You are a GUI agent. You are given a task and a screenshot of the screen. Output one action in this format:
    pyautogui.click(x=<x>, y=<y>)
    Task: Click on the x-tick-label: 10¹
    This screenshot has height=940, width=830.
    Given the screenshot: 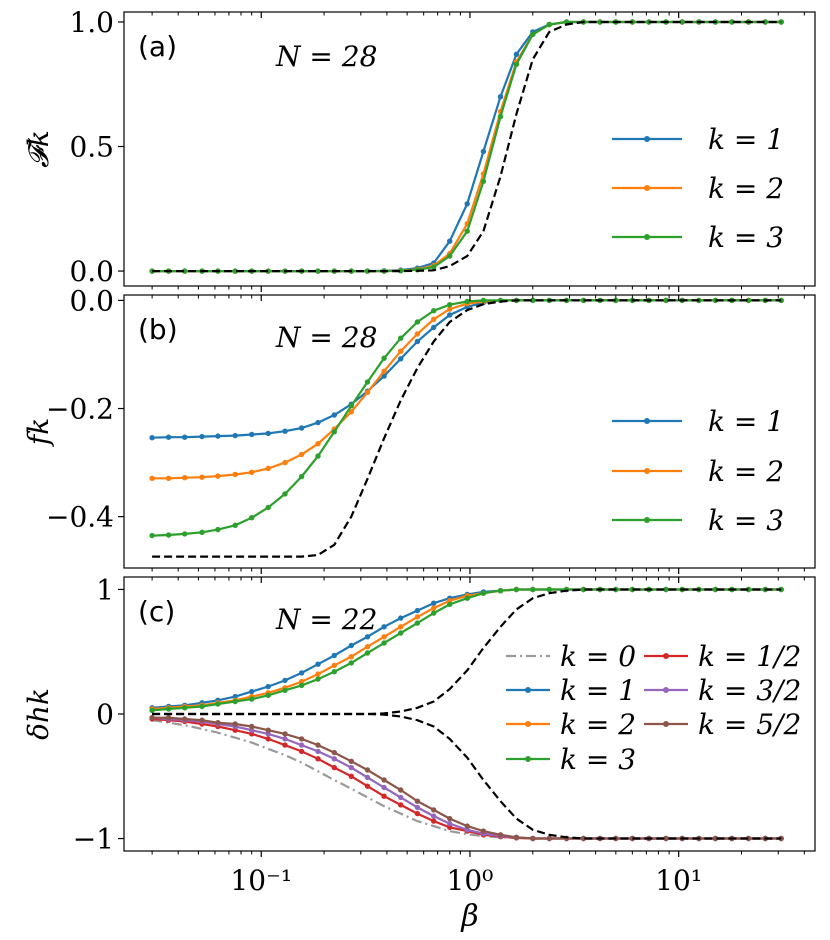 What is the action you would take?
    pyautogui.click(x=678, y=880)
    